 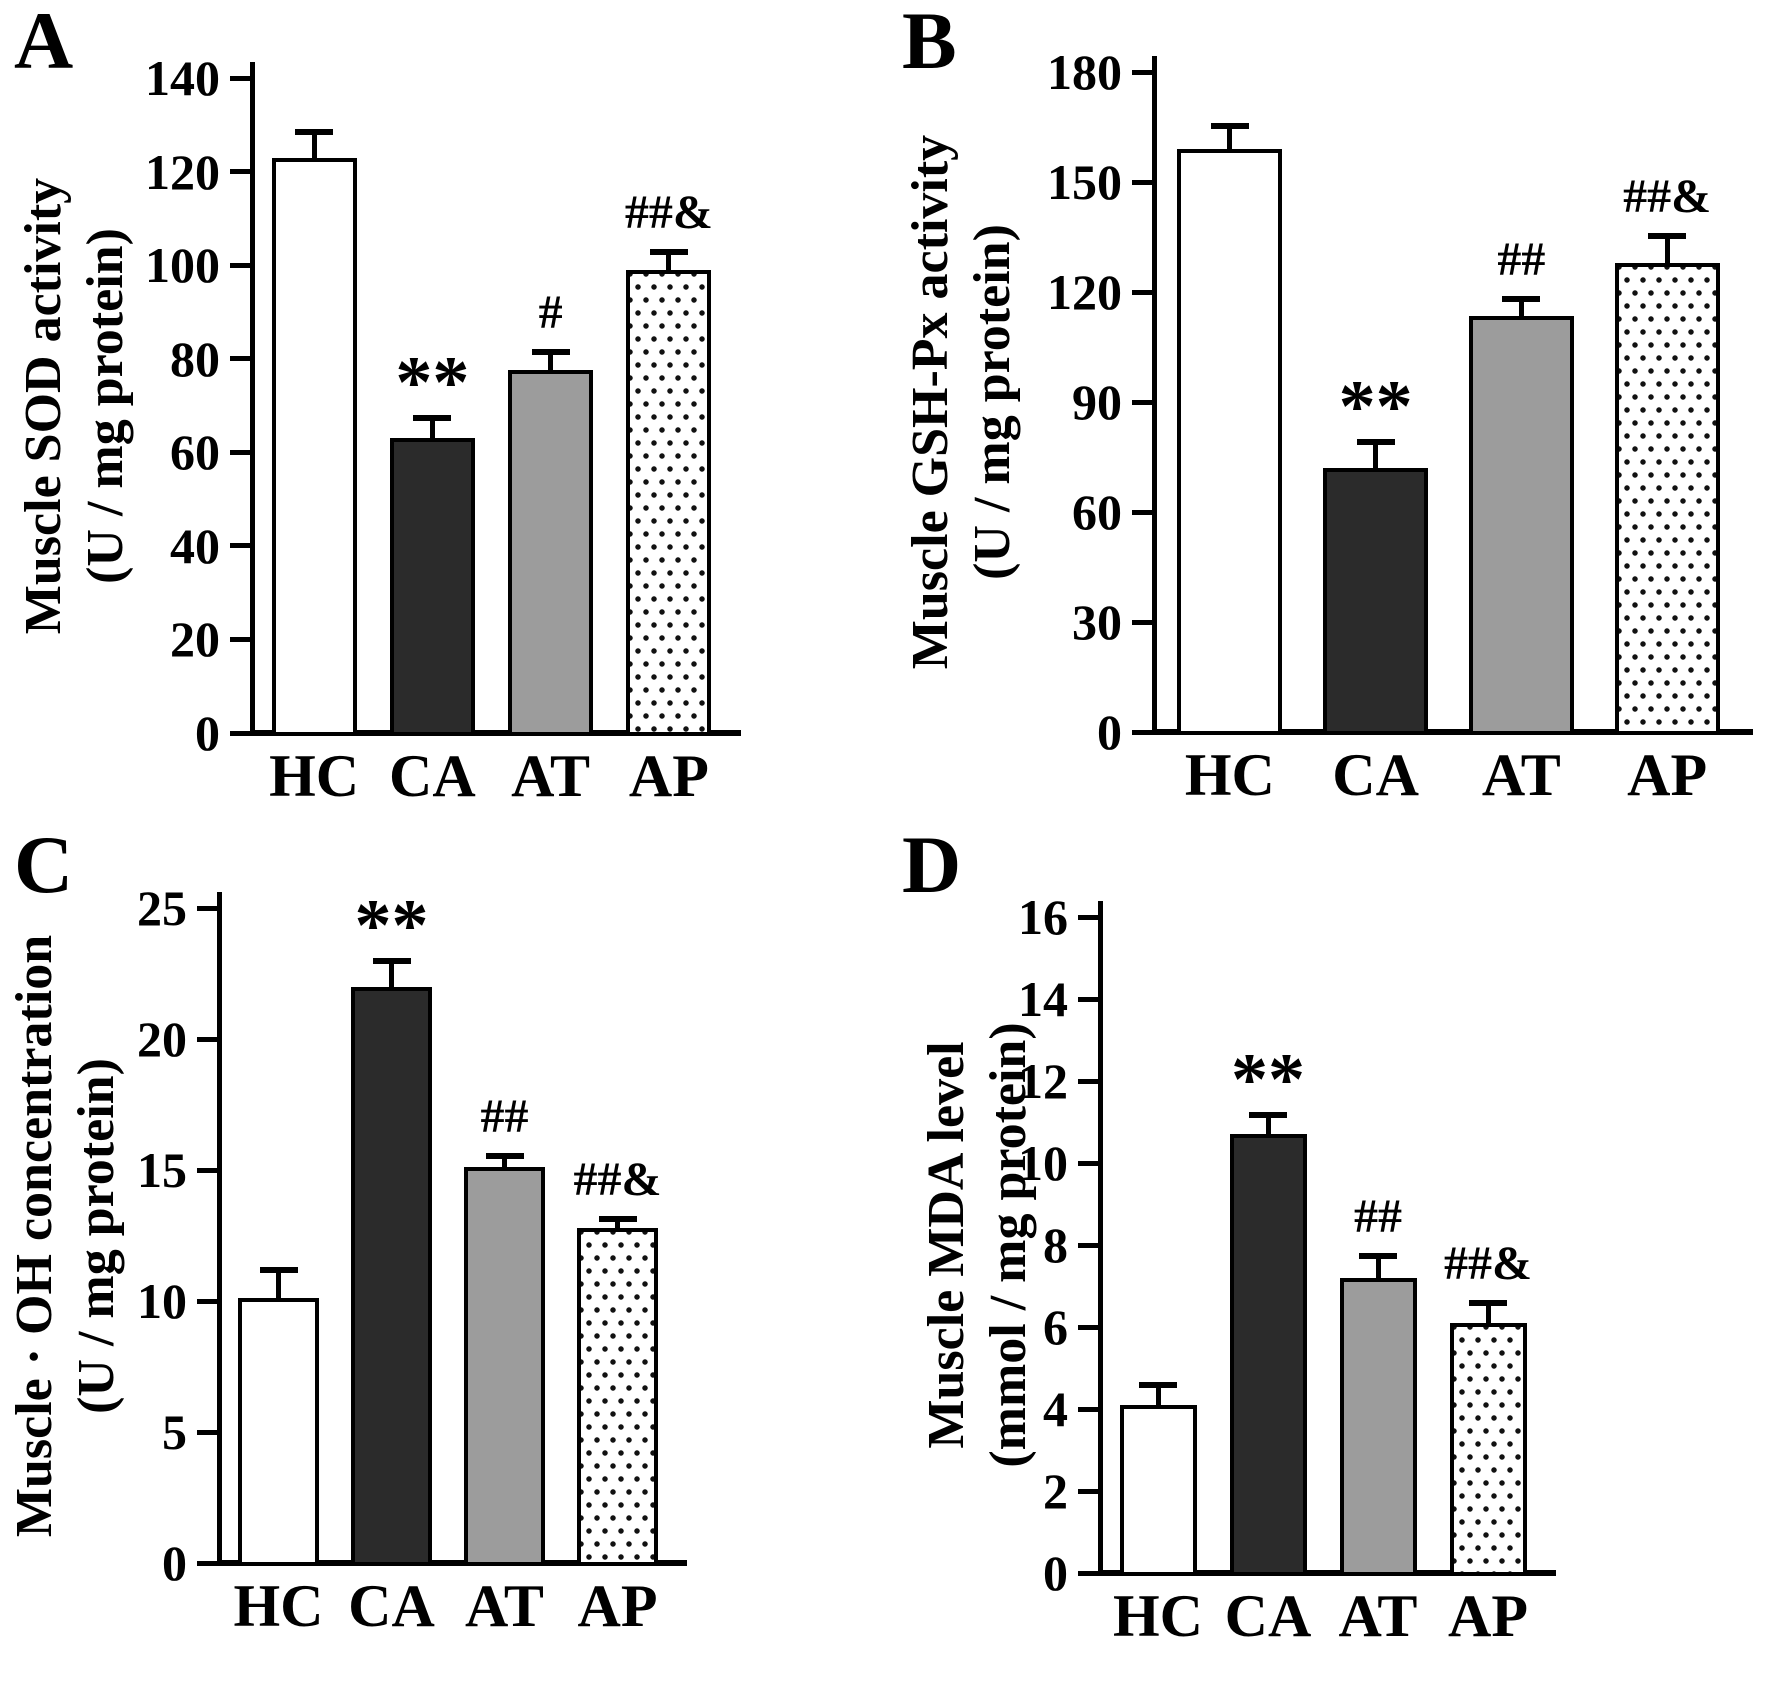 I want to click on y-tick-label: 4, so click(x=1055, y=1409).